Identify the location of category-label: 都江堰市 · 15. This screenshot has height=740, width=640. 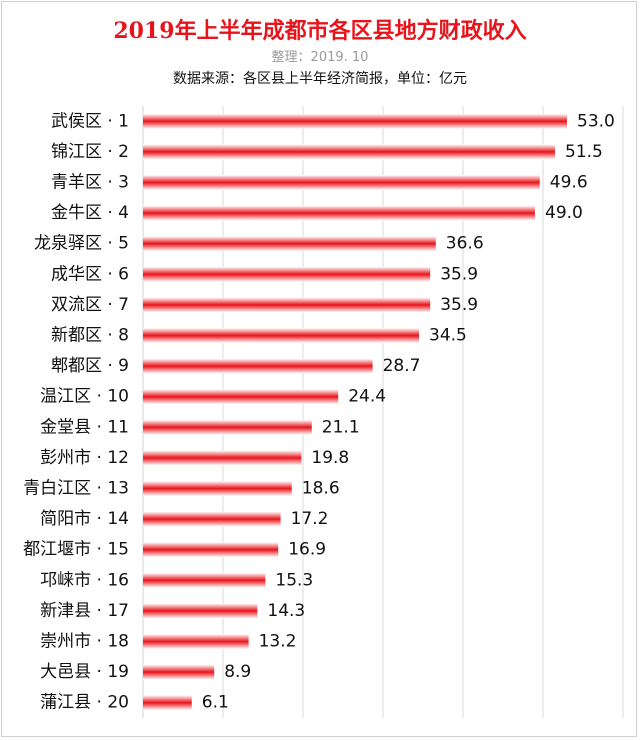
(76, 550).